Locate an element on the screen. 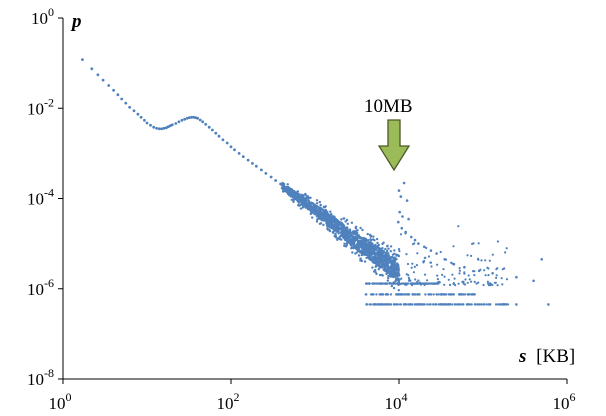 Image resolution: width=606 pixels, height=416 pixels. y-tick-exponent: -2 is located at coordinates (49, 102).